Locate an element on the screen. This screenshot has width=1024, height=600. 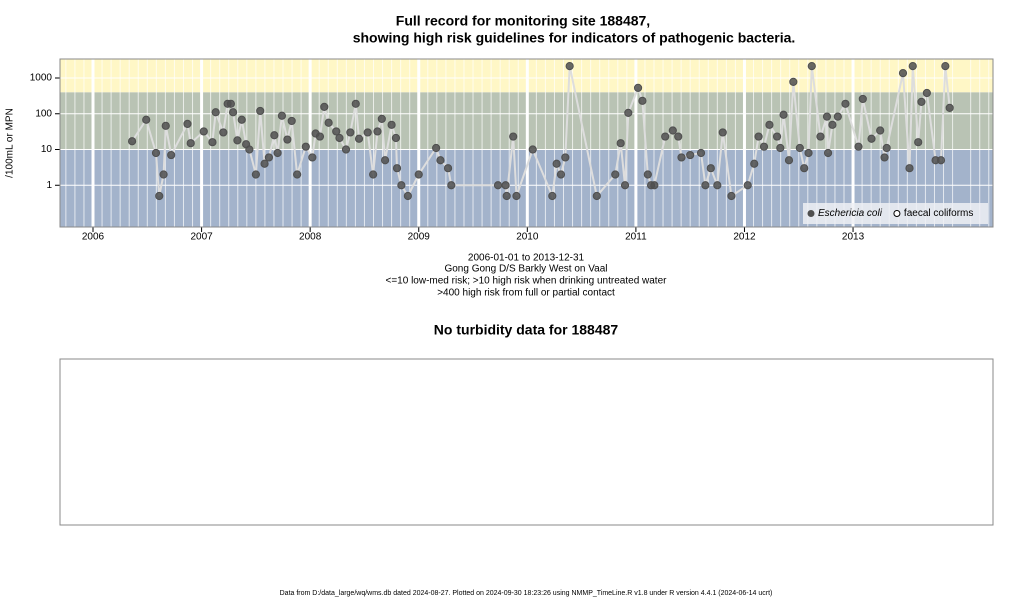
x-tick-label: 2008 is located at coordinates (310, 237).